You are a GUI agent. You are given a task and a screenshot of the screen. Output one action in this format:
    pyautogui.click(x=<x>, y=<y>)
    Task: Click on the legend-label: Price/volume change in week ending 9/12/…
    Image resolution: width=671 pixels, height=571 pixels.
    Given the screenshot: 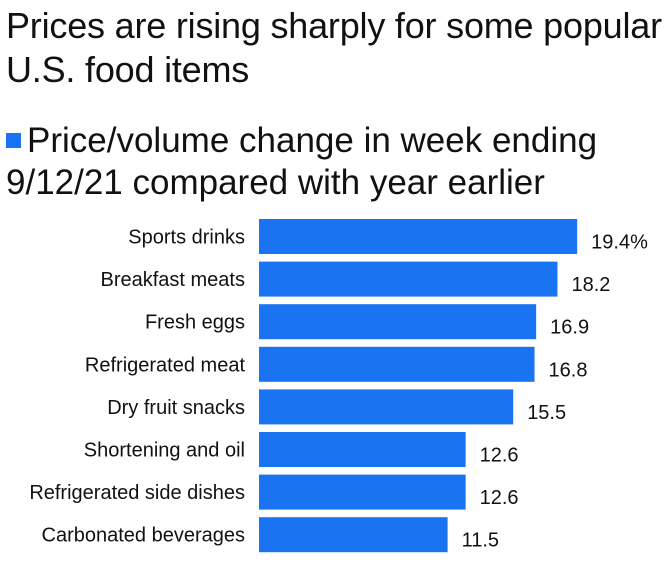 What is the action you would take?
    pyautogui.click(x=302, y=161)
    